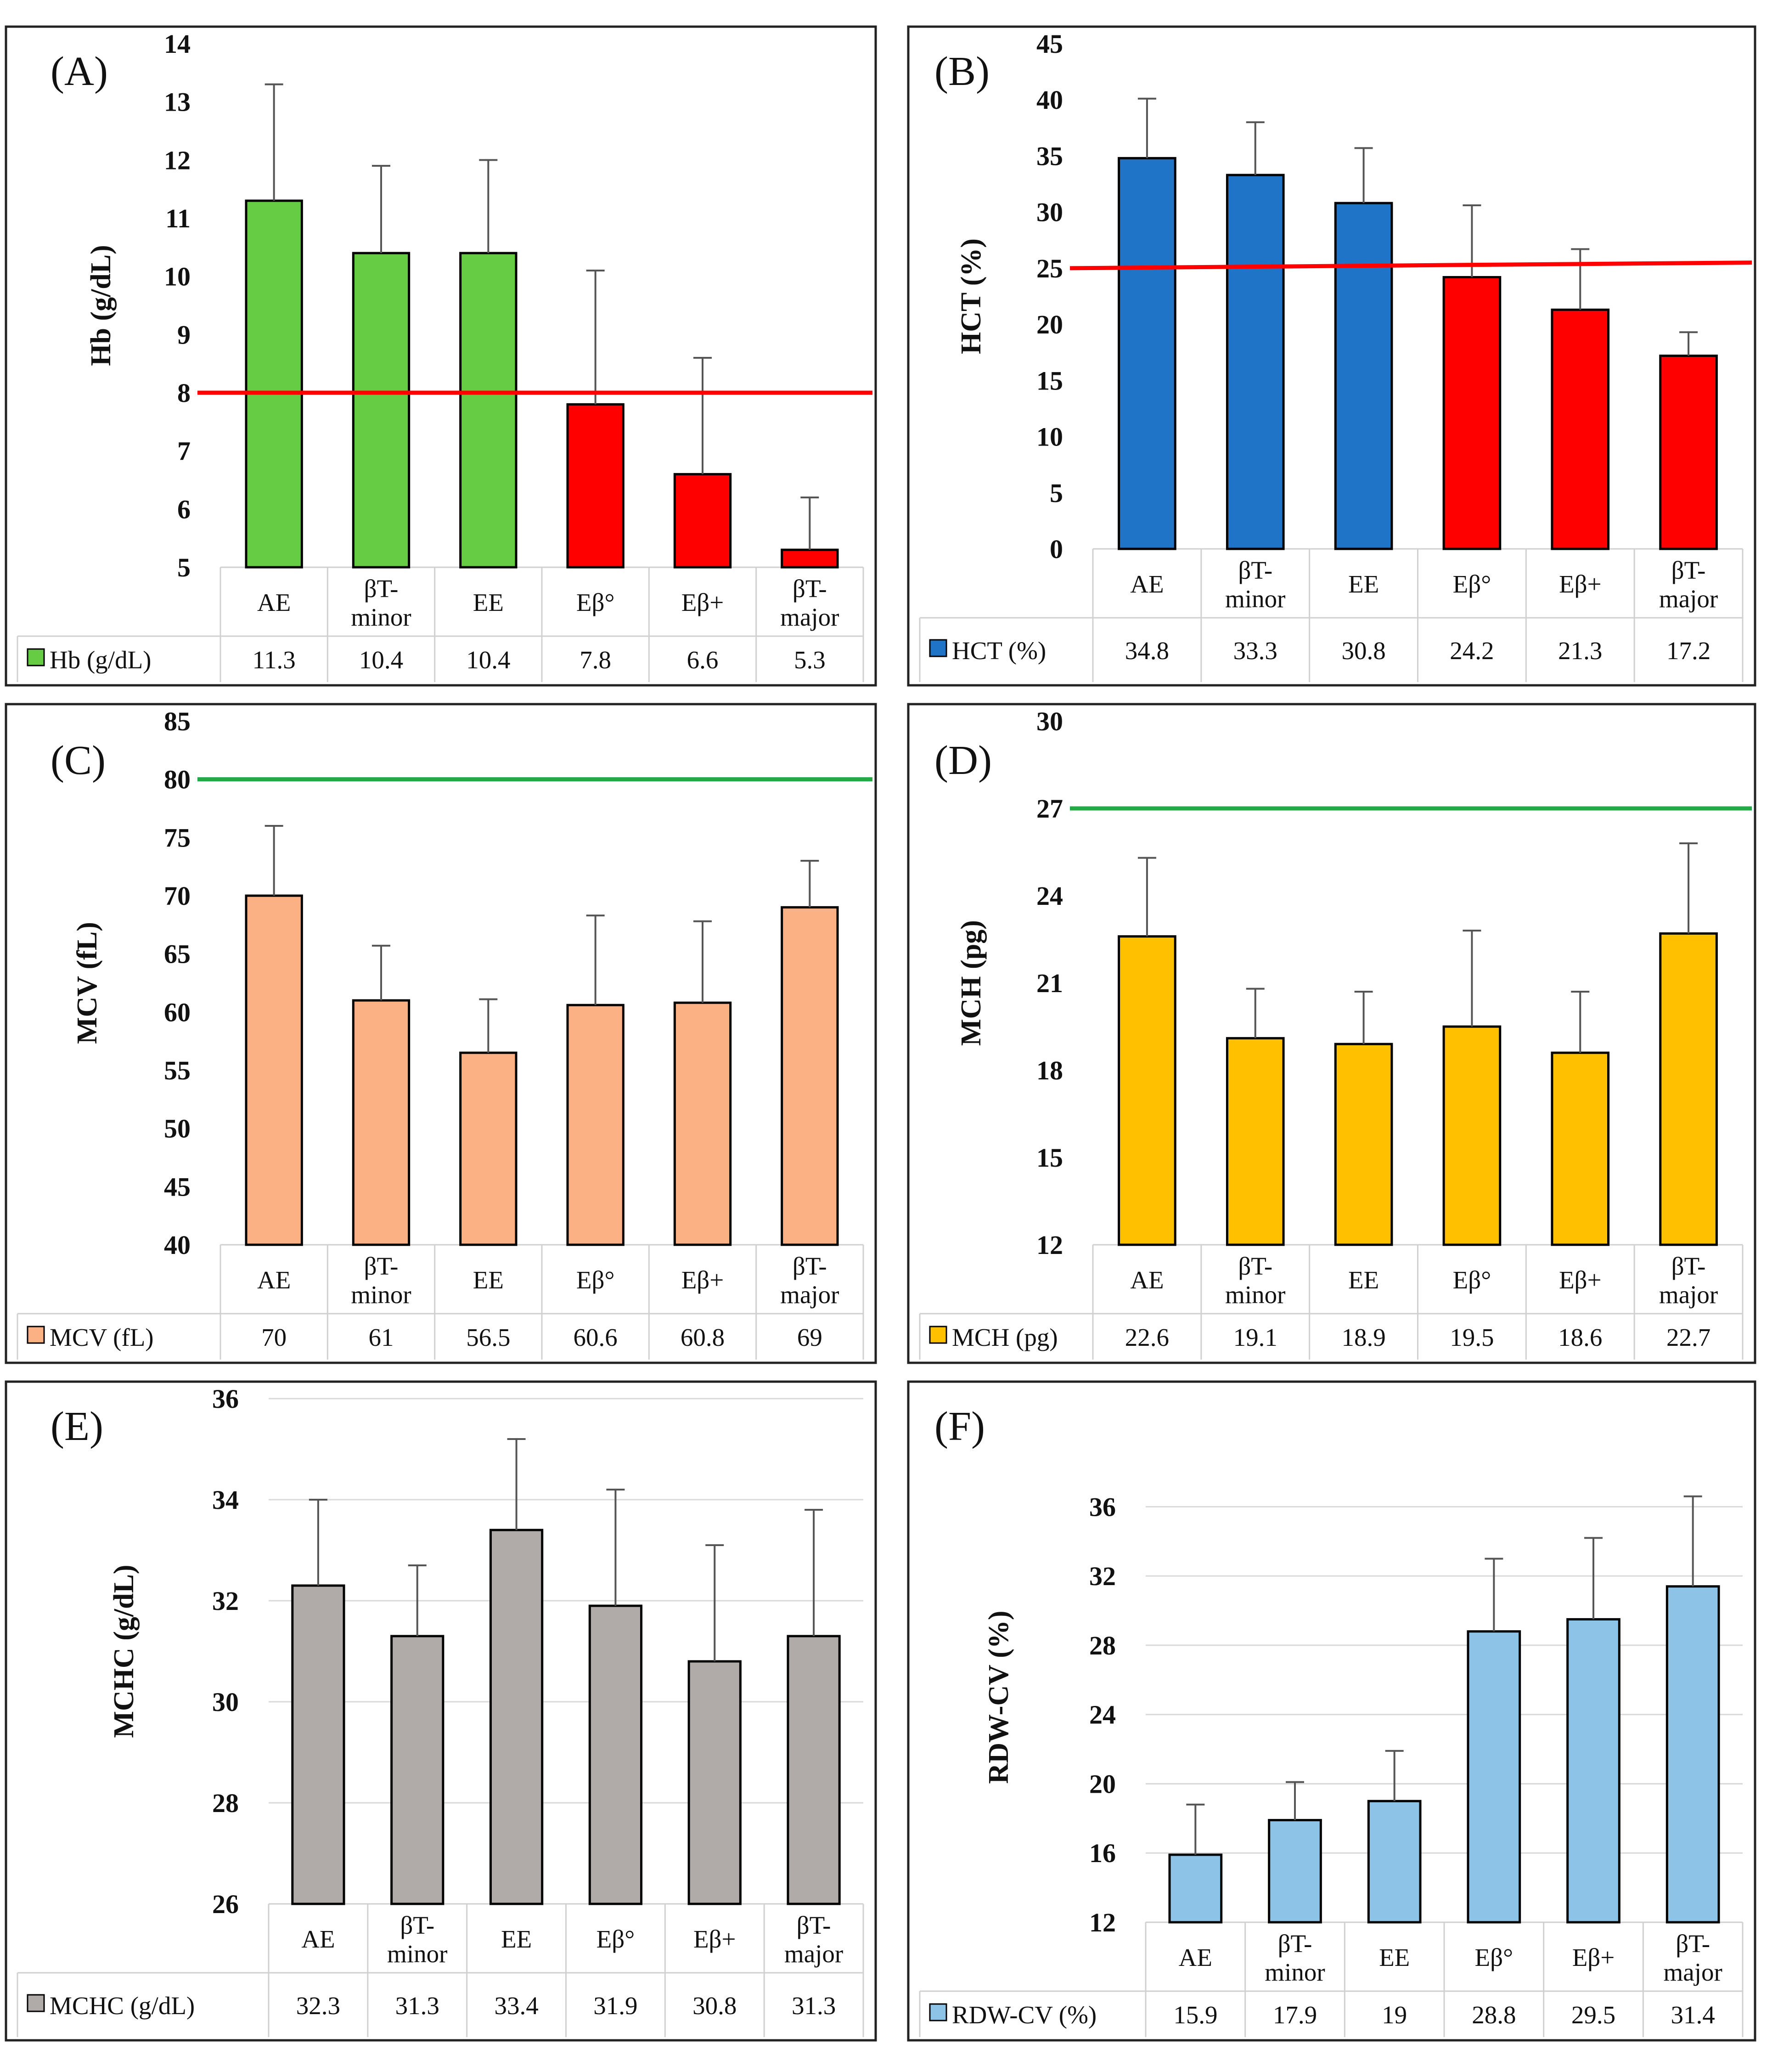 This screenshot has width=1778, height=2072. I want to click on y-tick-label-3: 21, so click(1049, 983).